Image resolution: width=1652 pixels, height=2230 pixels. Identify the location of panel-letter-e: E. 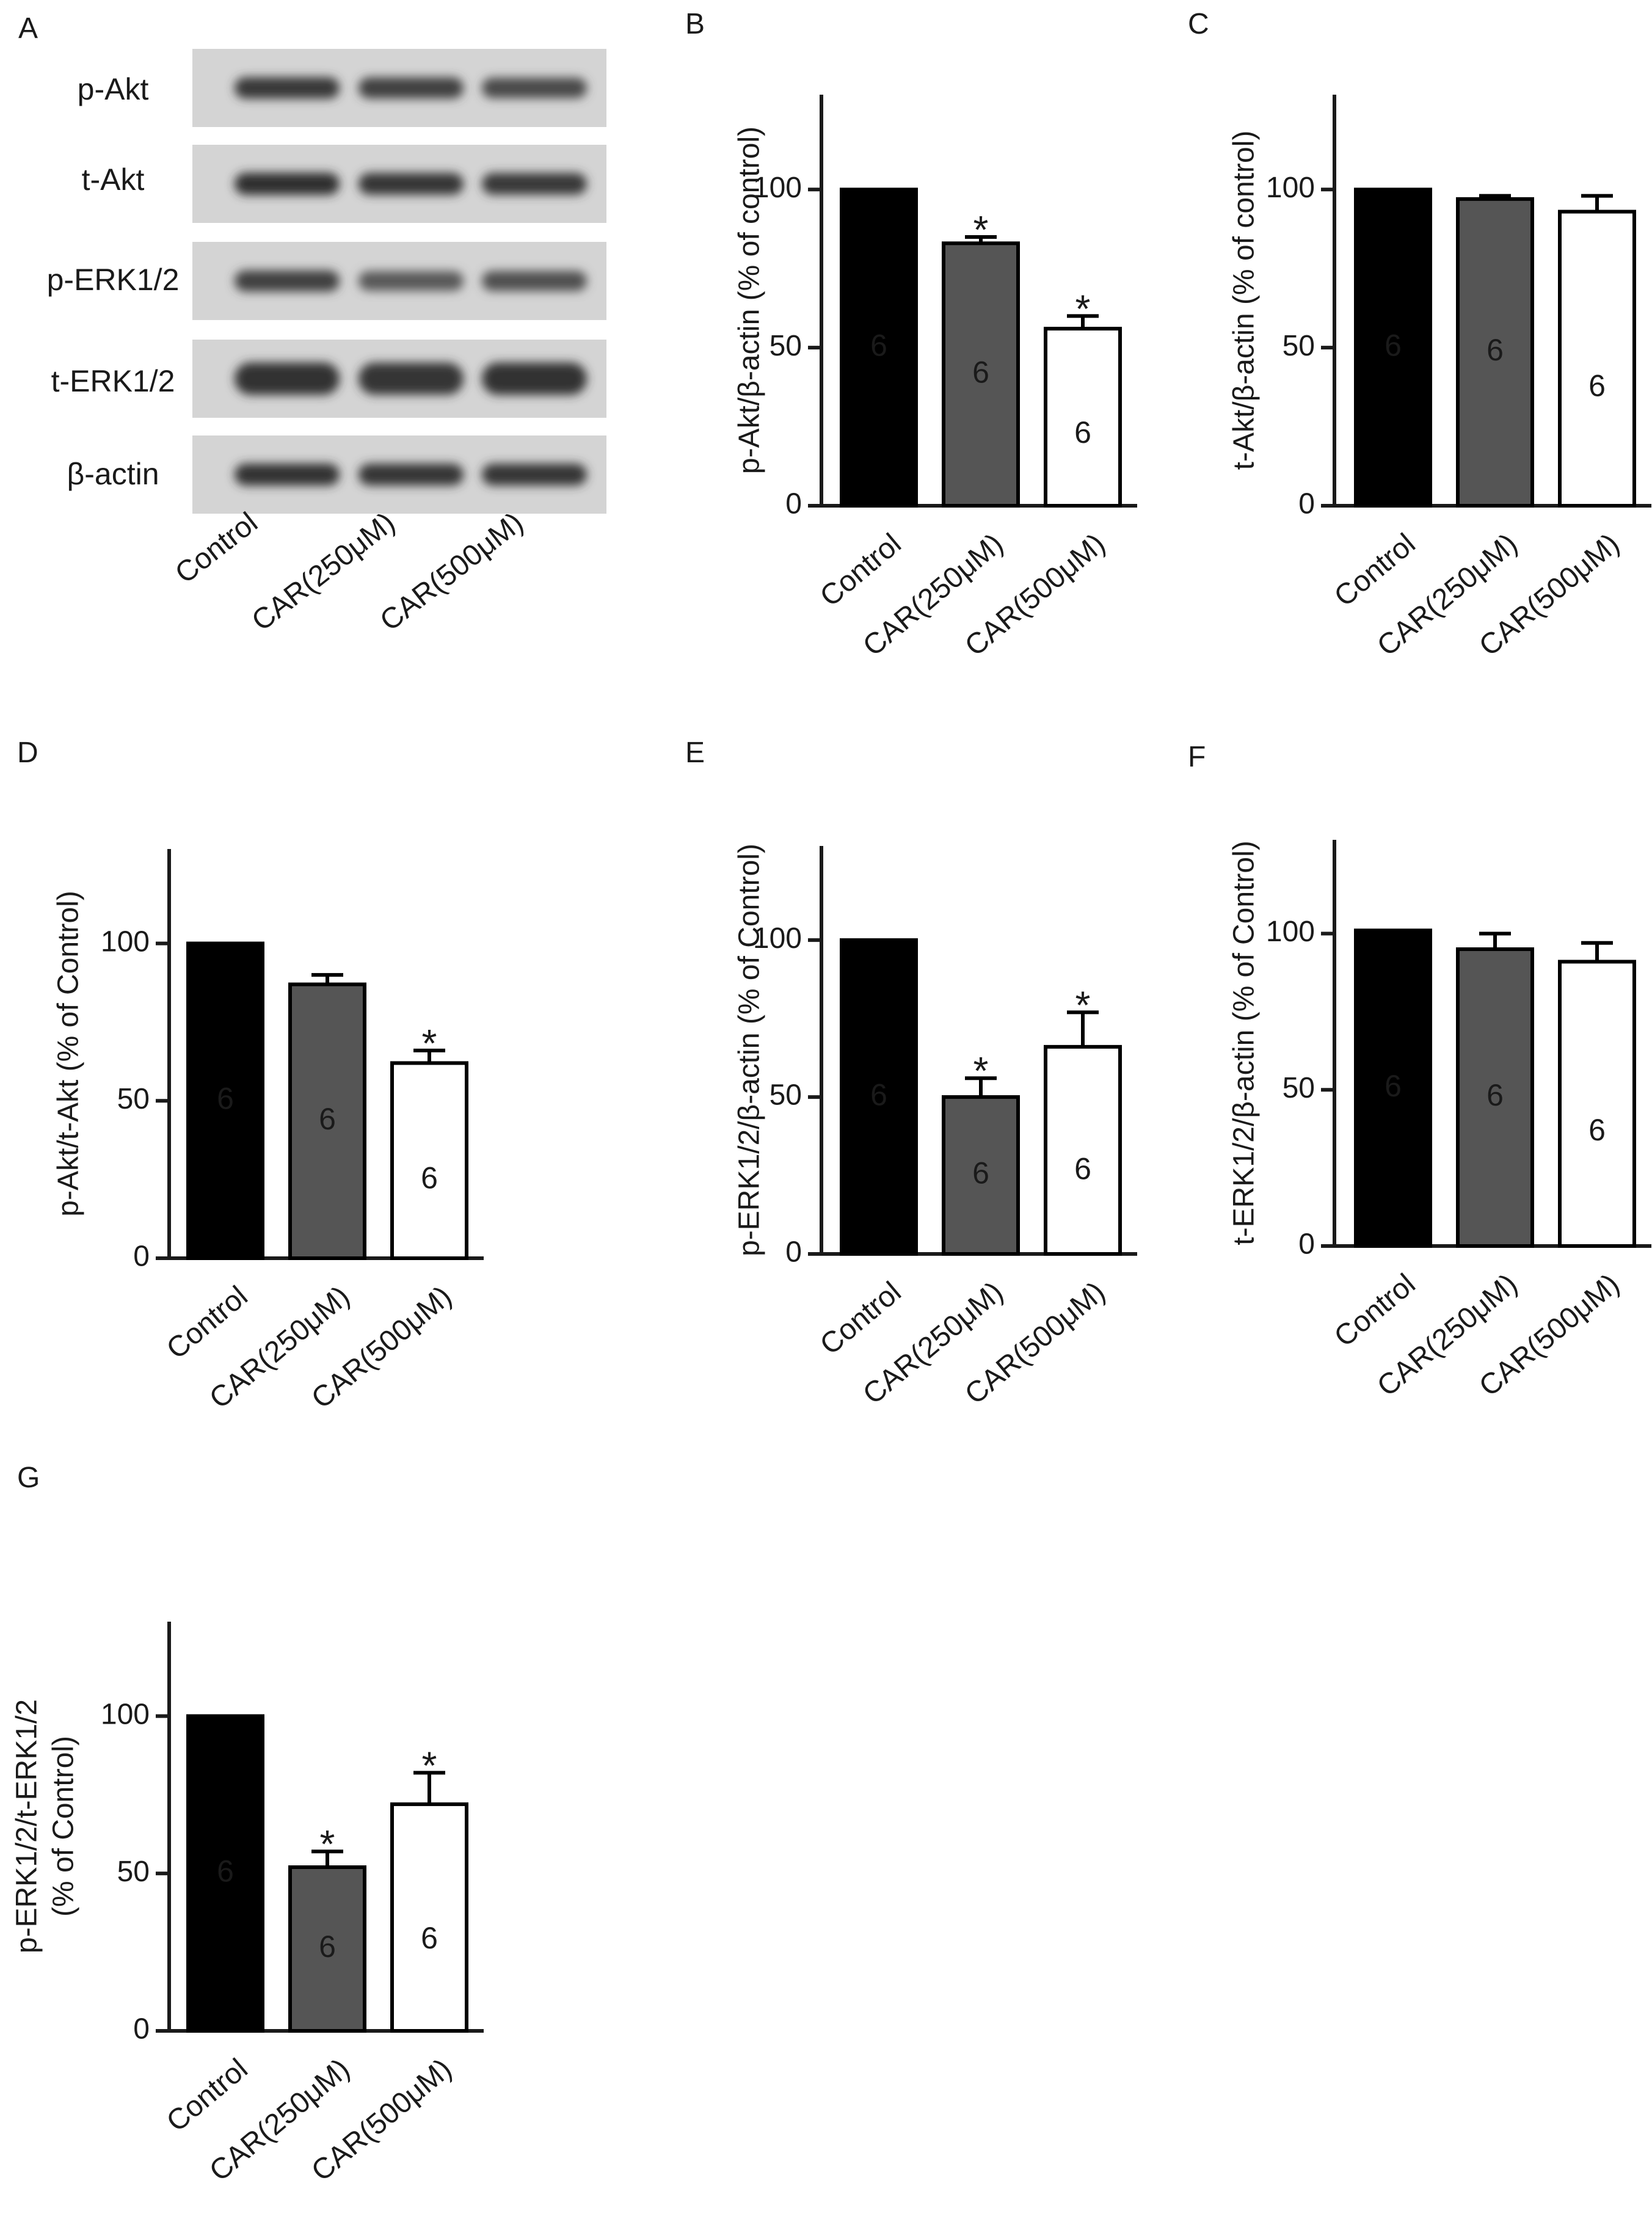
(695, 753).